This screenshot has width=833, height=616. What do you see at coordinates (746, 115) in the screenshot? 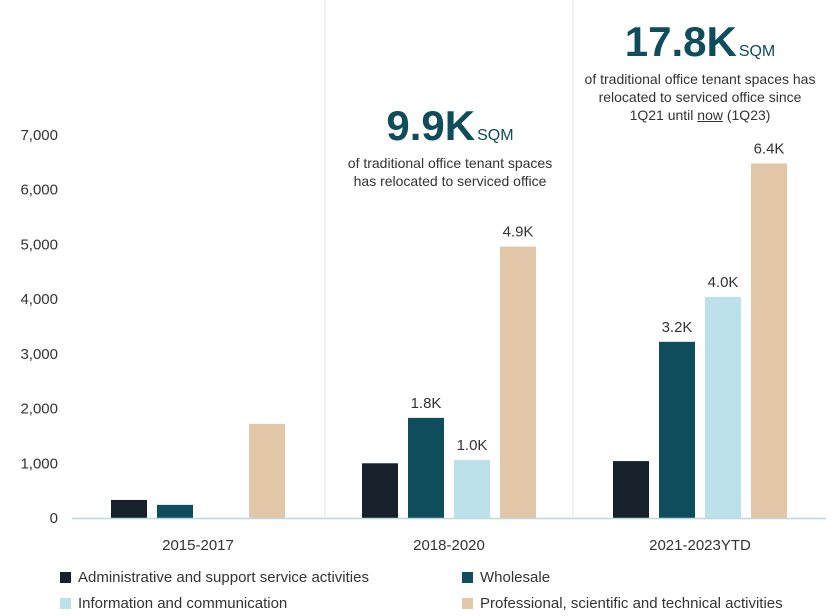
I see `callout-text-part: (1Q23)` at bounding box center [746, 115].